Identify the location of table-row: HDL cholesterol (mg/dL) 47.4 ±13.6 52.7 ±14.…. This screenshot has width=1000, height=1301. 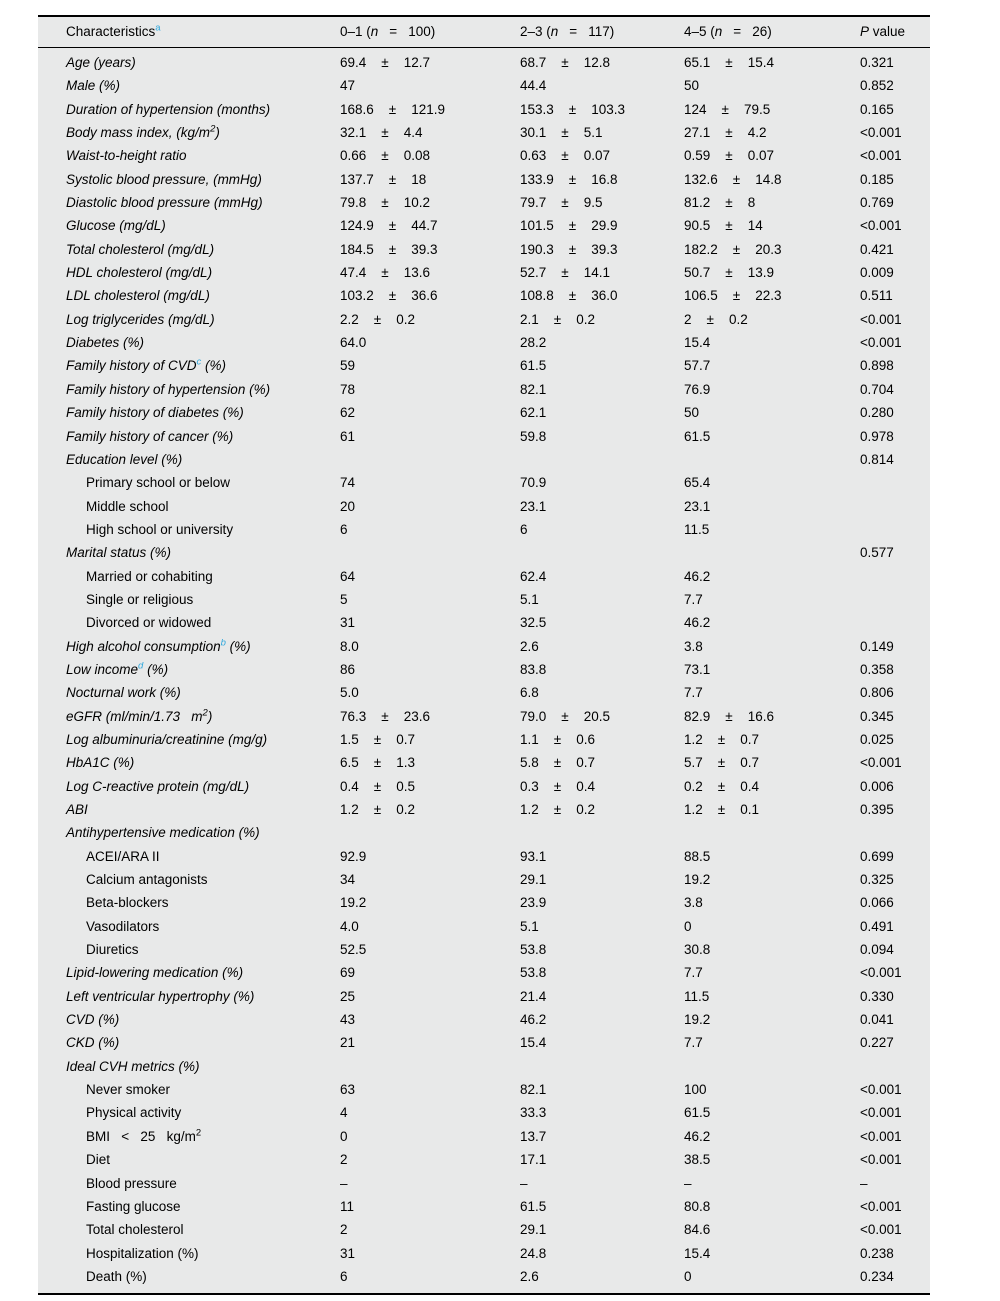
(494, 272).